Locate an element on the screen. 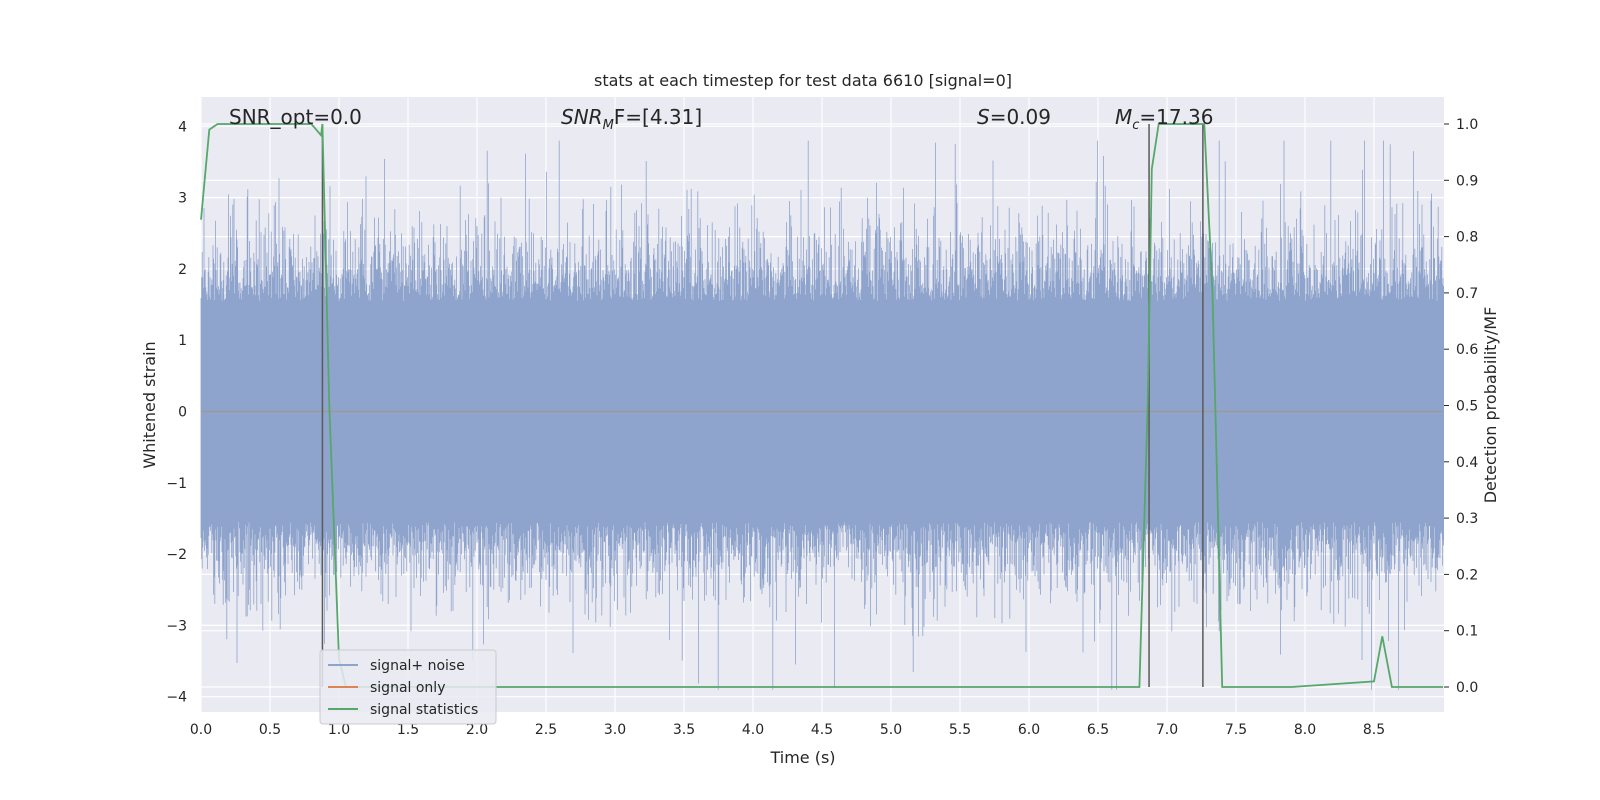  y-tick-label-left: 3 is located at coordinates (182, 199).